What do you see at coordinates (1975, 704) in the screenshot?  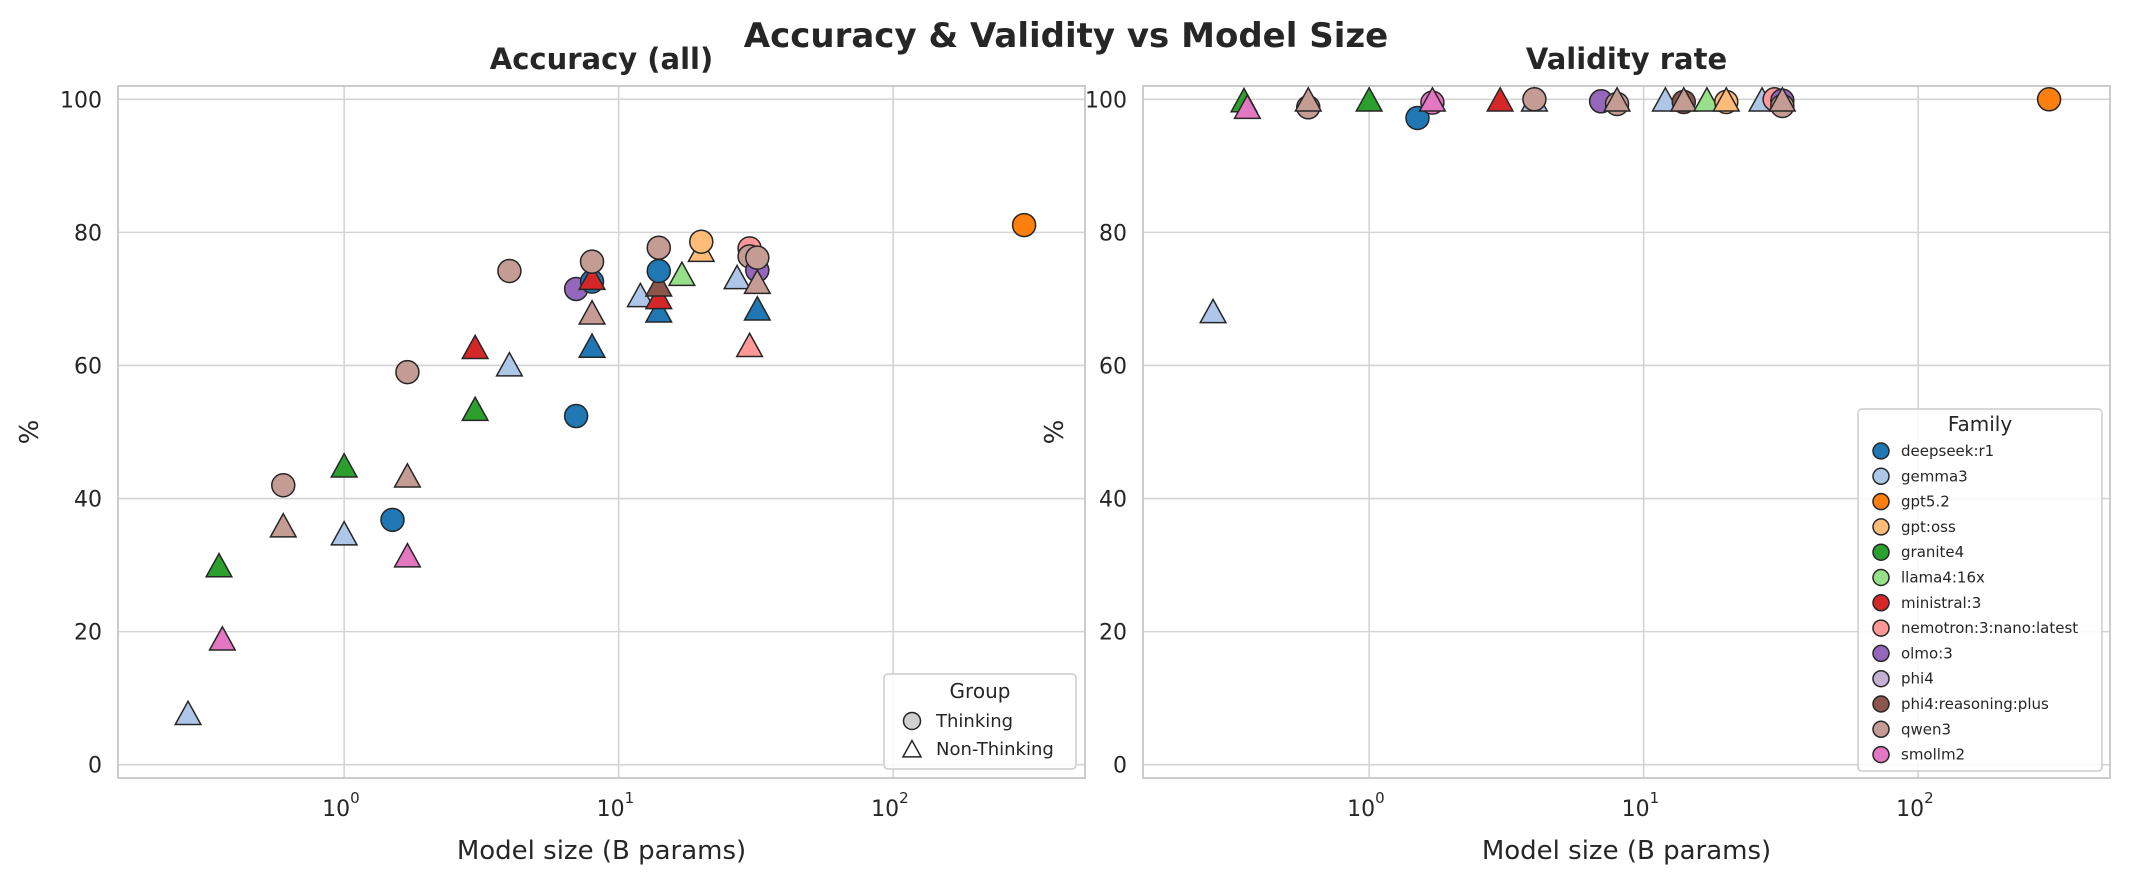 I see `legend-entry-label: phi4:reasoning:plus` at bounding box center [1975, 704].